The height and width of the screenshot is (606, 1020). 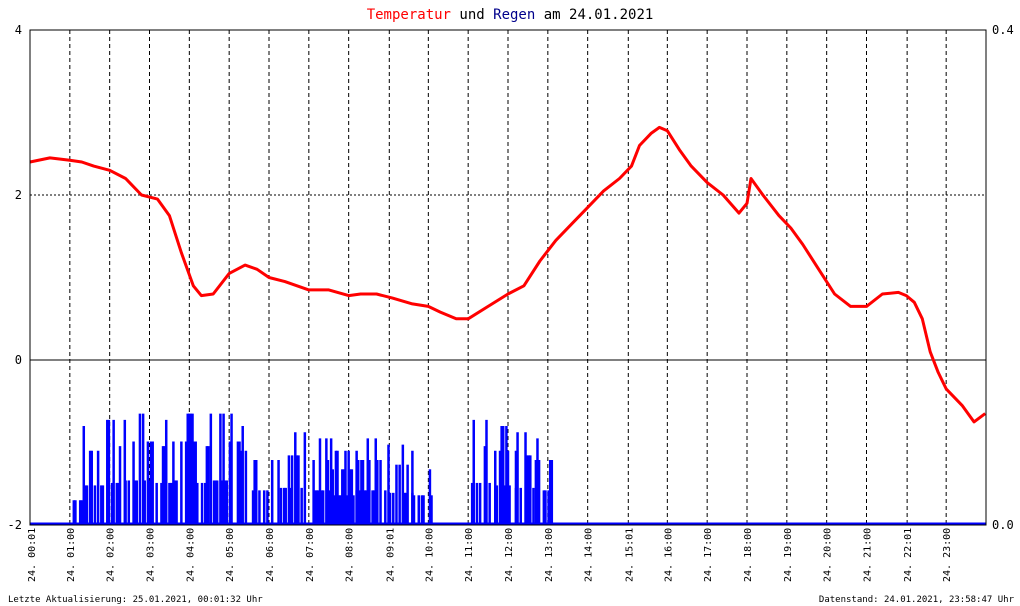 What do you see at coordinates (708, 555) in the screenshot?
I see `x-tick-label: 24. 17:00` at bounding box center [708, 555].